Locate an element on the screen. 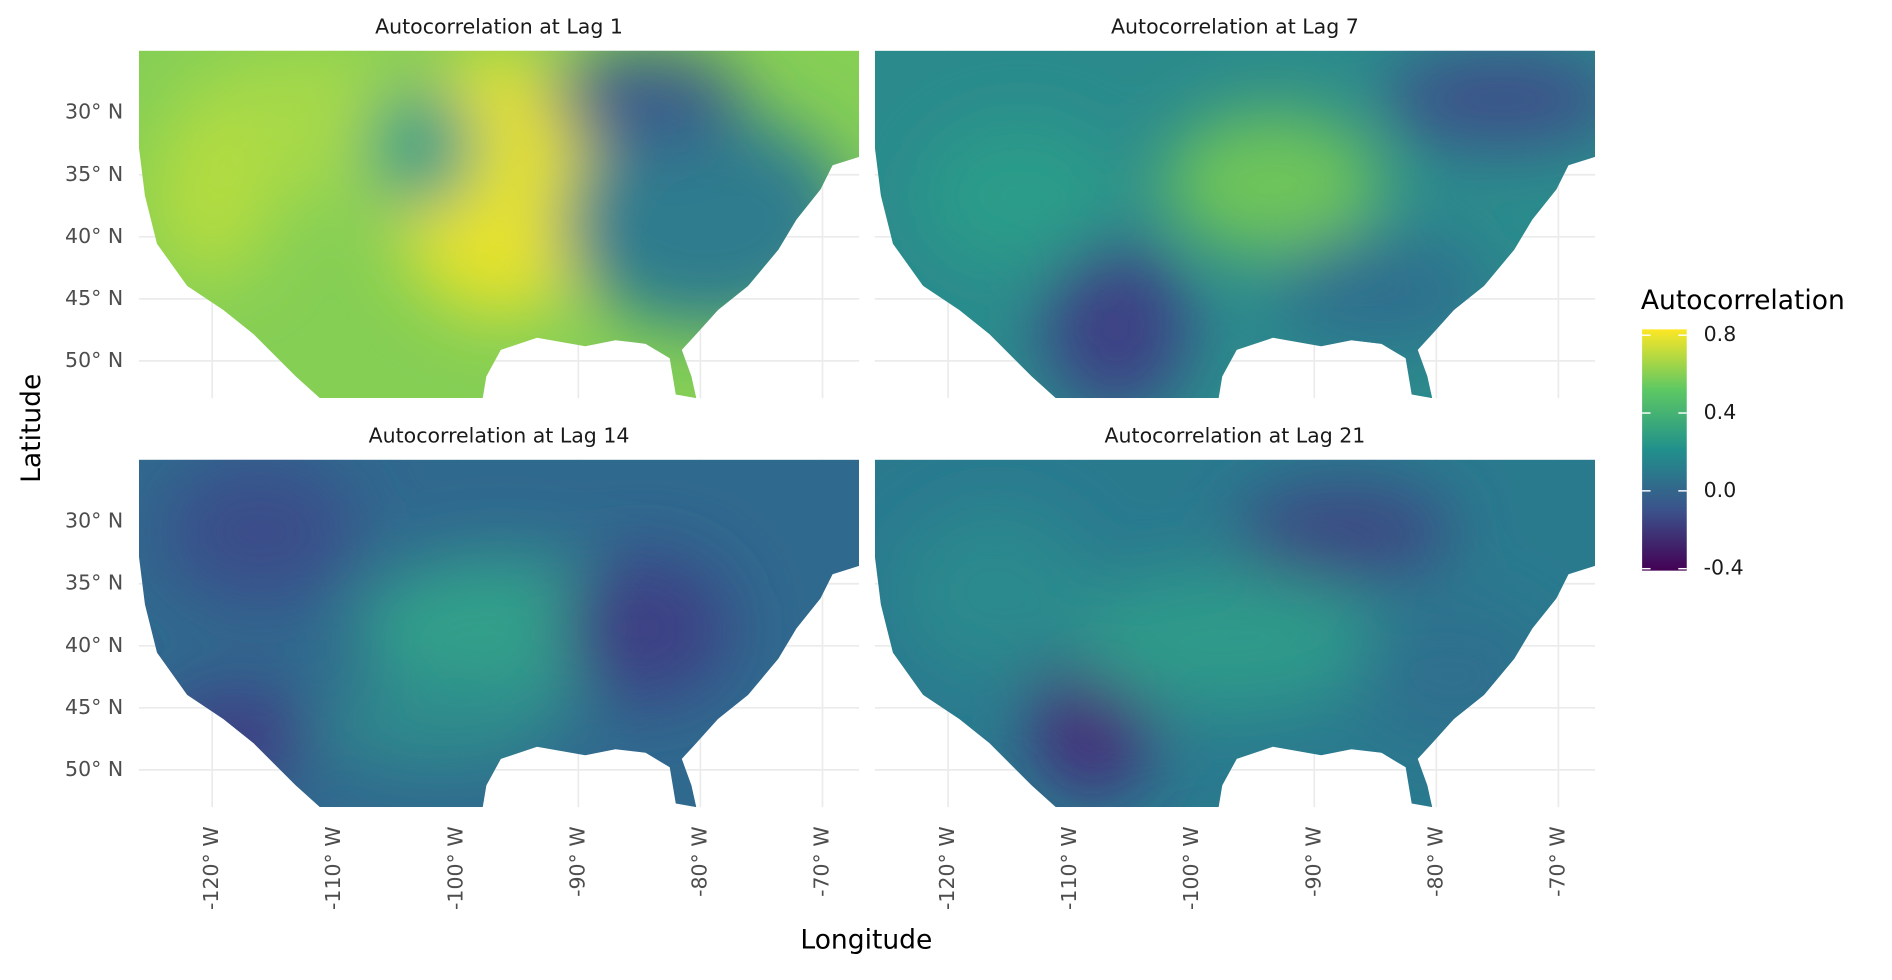  facet-title: Autocorrelation at Lag 1 is located at coordinates (499, 27).